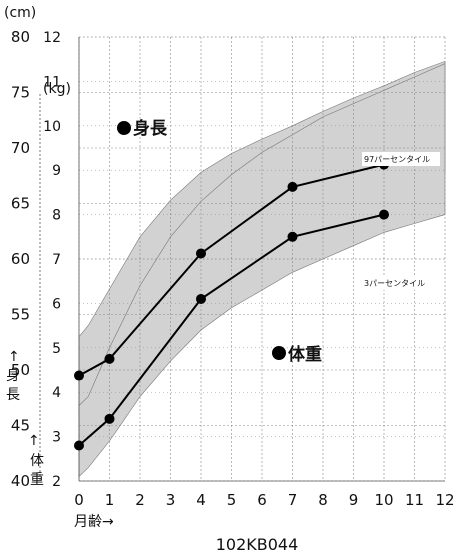 This screenshot has height=554, width=456. Describe the element at coordinates (124, 128) in the screenshot. I see `height-label-dot` at that location.